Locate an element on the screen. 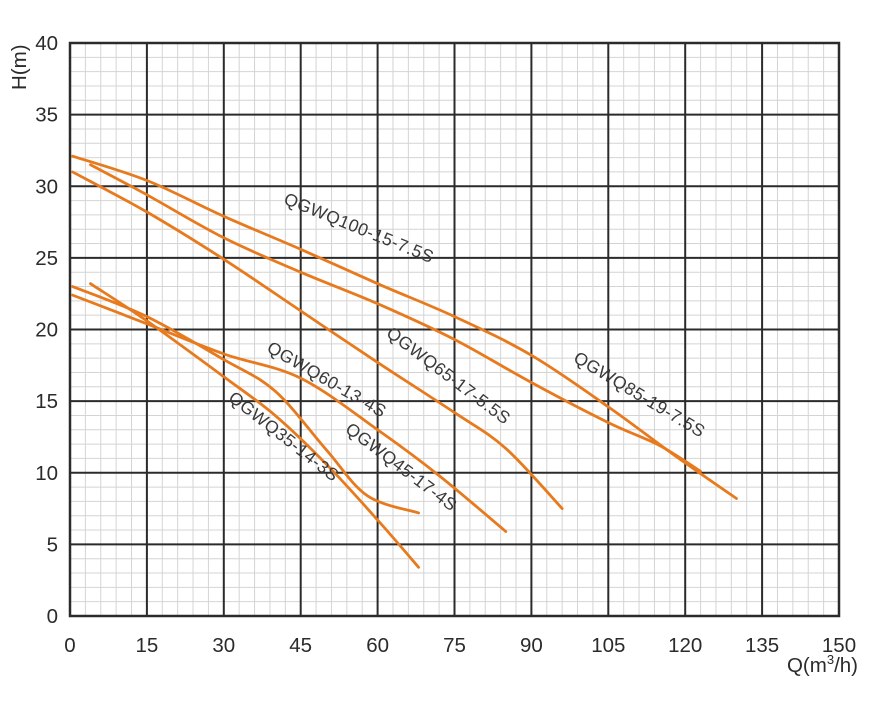 This screenshot has width=892, height=707. y-tick-label: 0 is located at coordinates (52, 616).